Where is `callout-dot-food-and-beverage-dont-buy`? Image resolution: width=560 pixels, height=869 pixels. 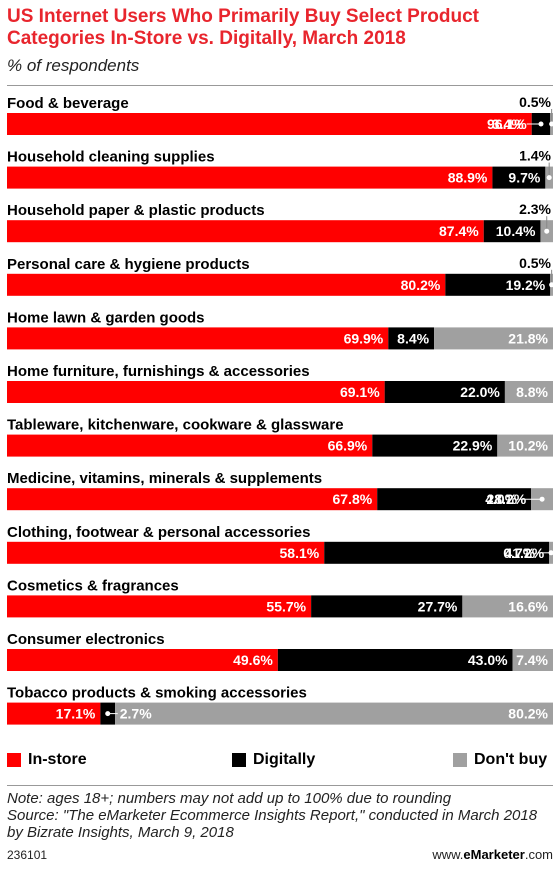
callout-dot-food-and-beverage-dont-buy is located at coordinates (552, 124).